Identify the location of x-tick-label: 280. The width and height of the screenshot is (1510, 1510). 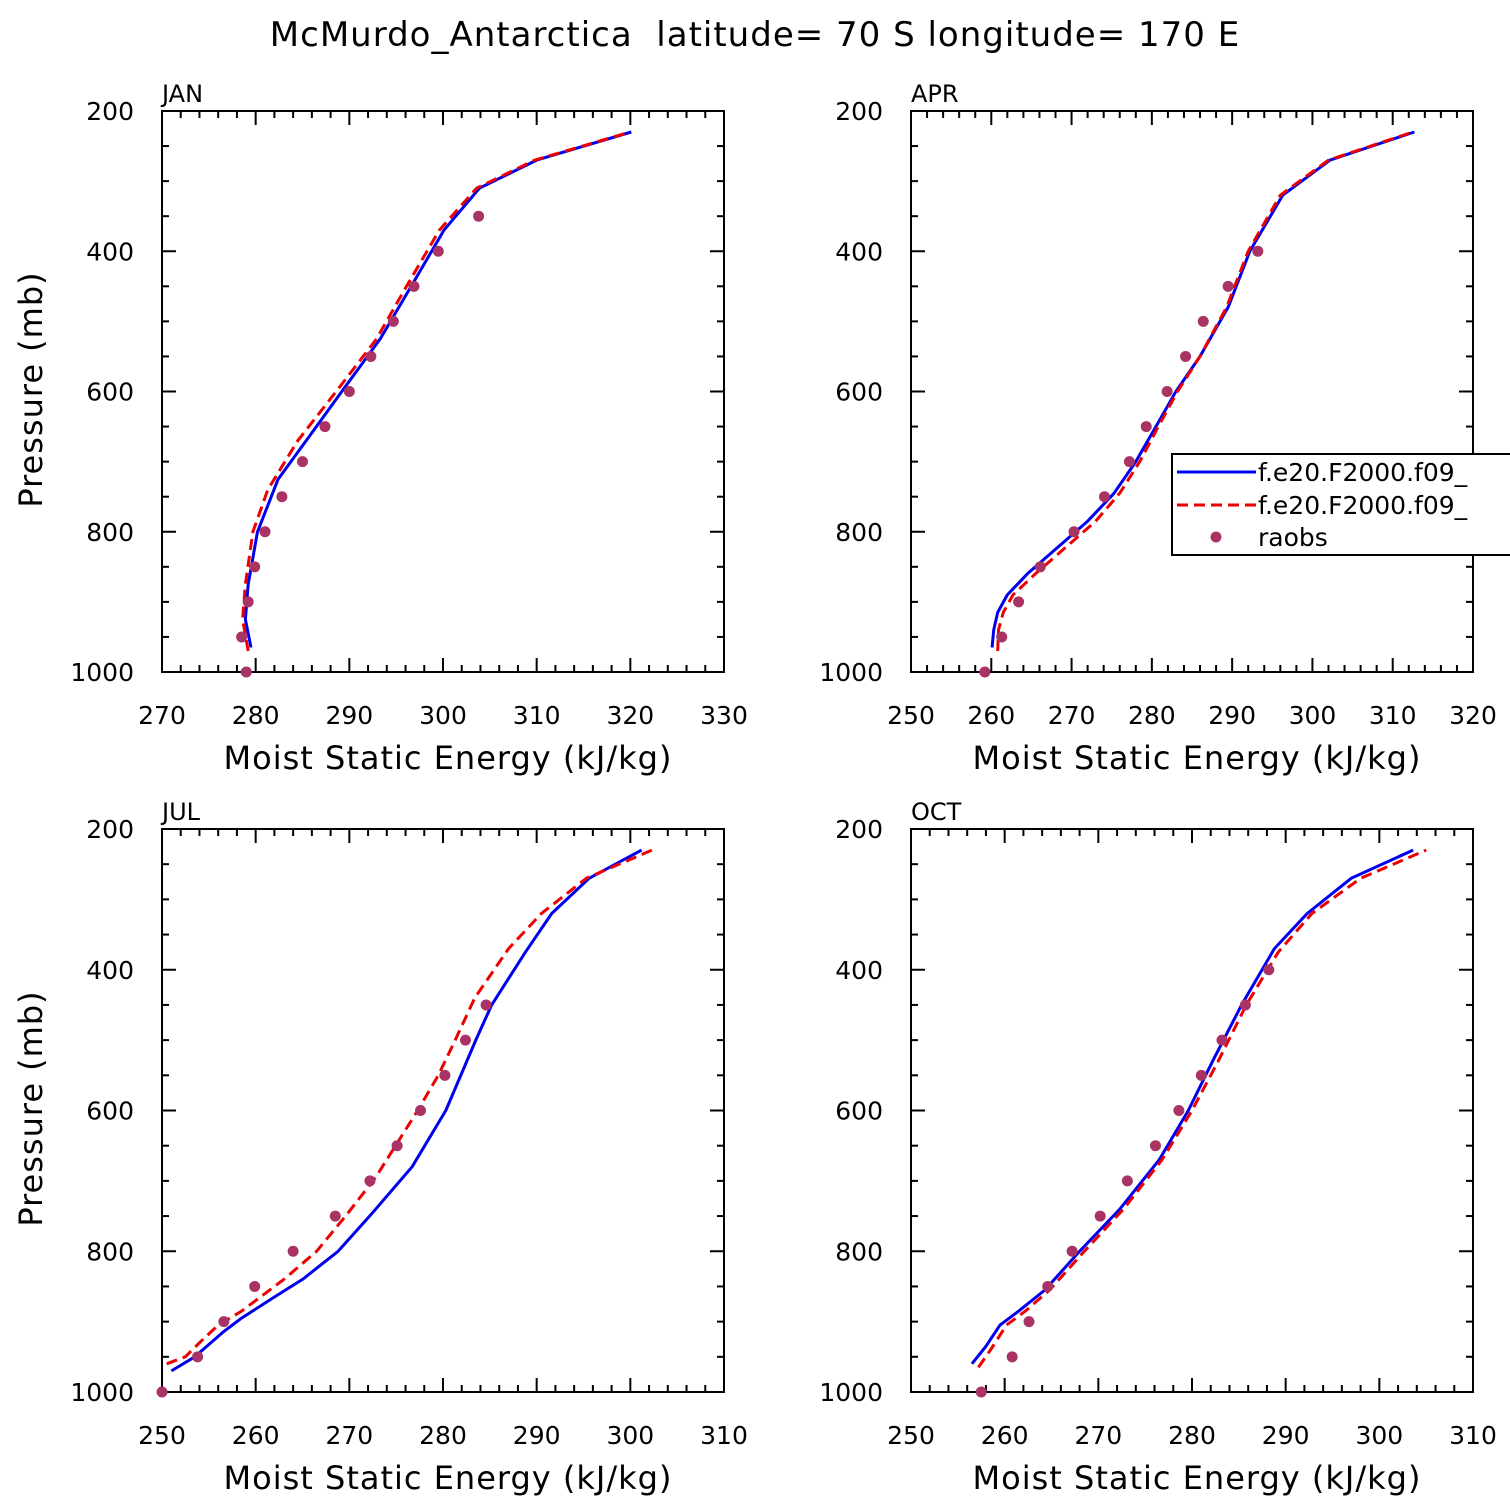
(1152, 715).